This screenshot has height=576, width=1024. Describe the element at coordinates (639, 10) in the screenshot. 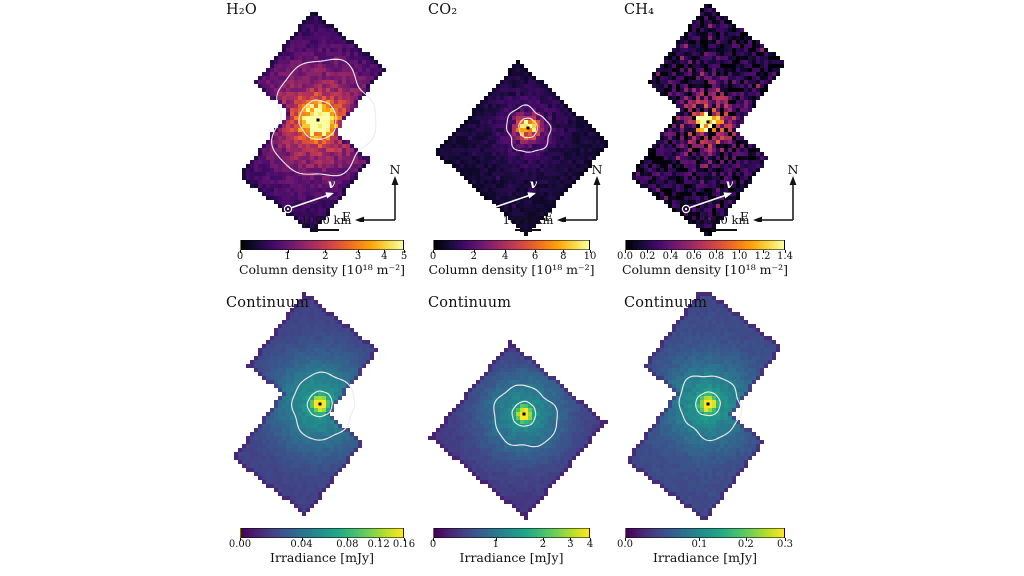

I see `panel-title: CH₄` at that location.